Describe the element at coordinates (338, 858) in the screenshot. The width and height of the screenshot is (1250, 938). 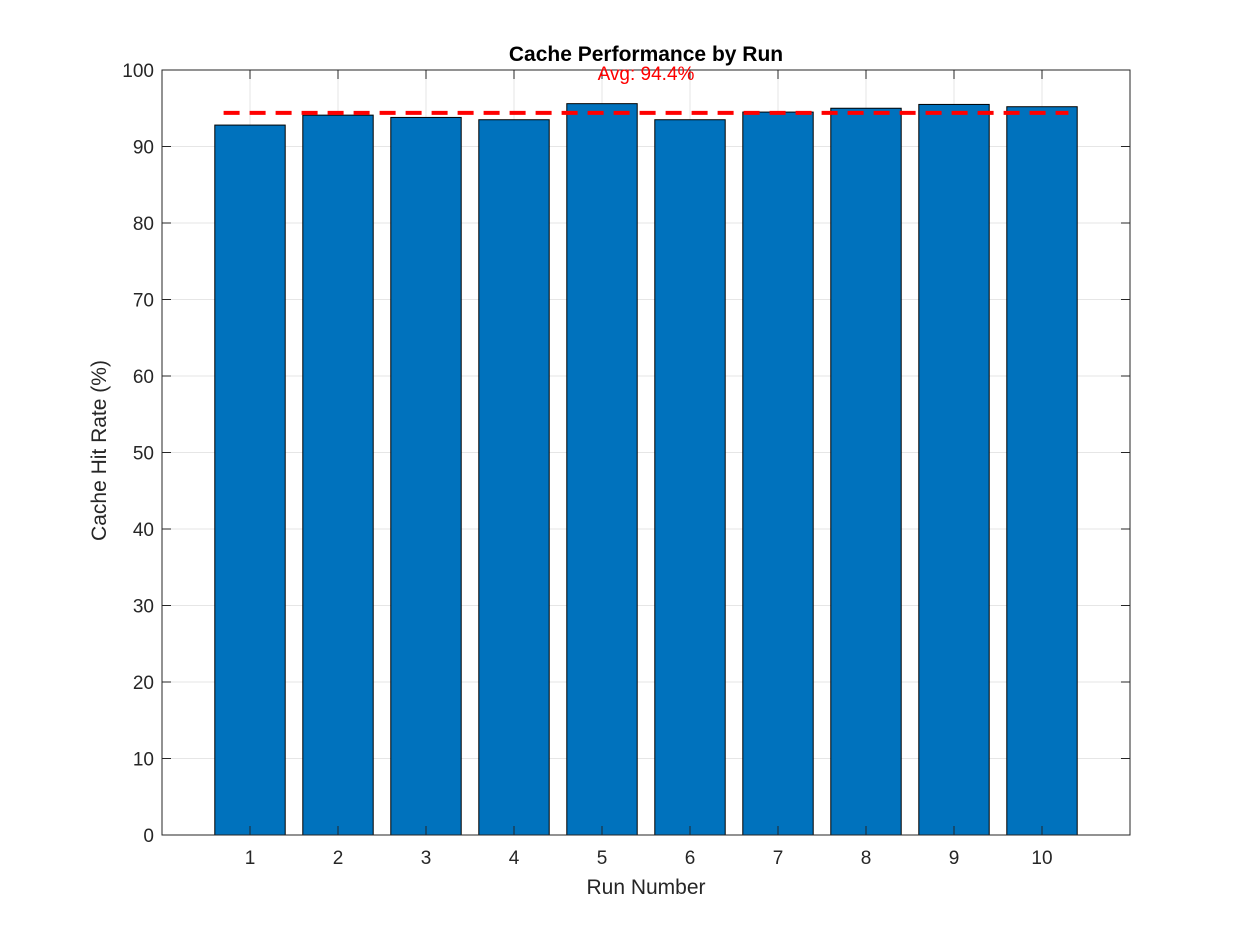
I see `x-tick-label: 2` at that location.